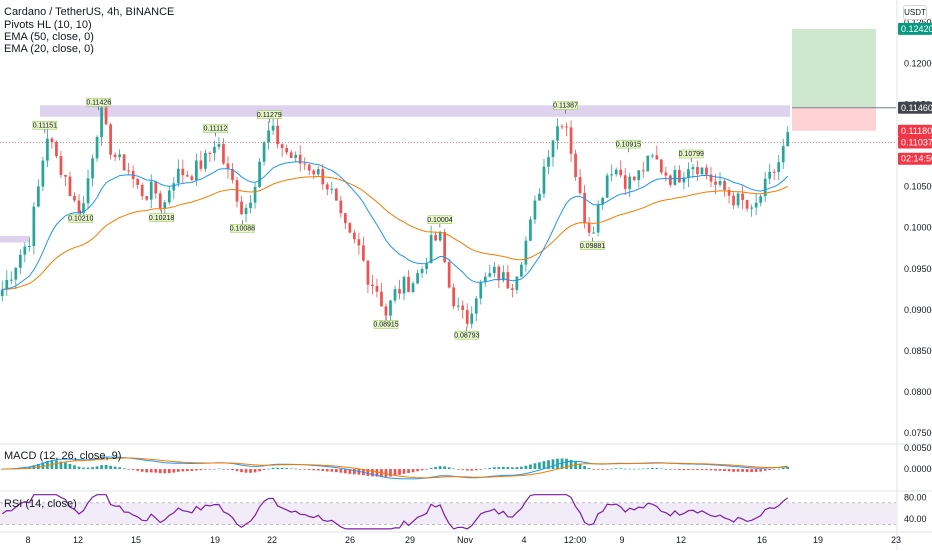 The width and height of the screenshot is (932, 555). Describe the element at coordinates (216, 129) in the screenshot. I see `pivot-label: 0.11112` at that location.